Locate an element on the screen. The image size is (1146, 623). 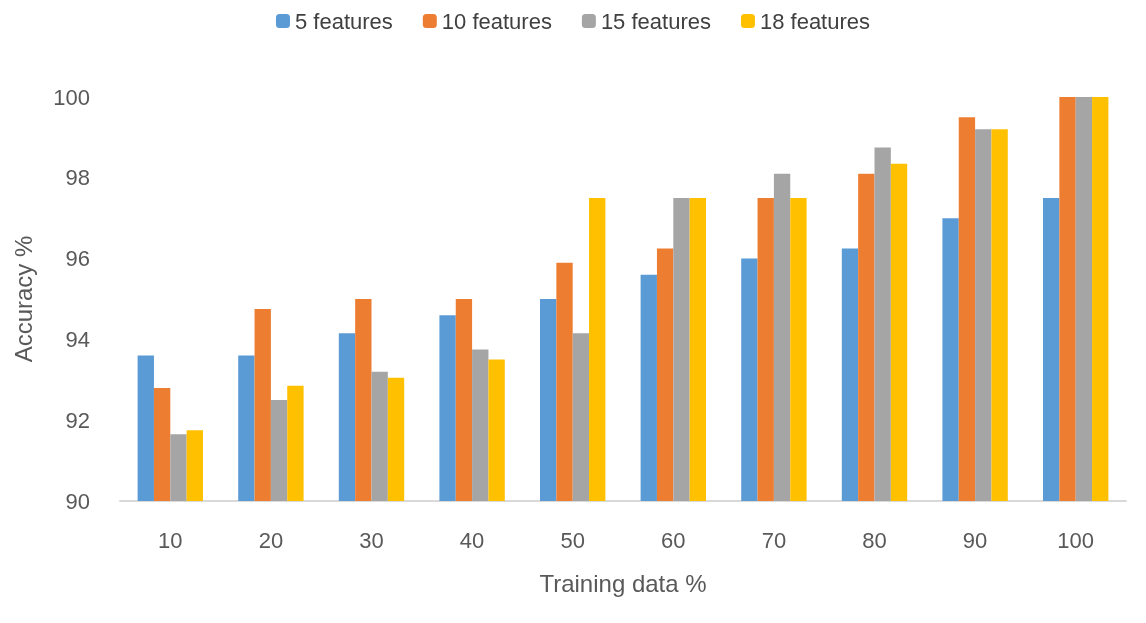
legend-label: 10 features is located at coordinates (496, 21).